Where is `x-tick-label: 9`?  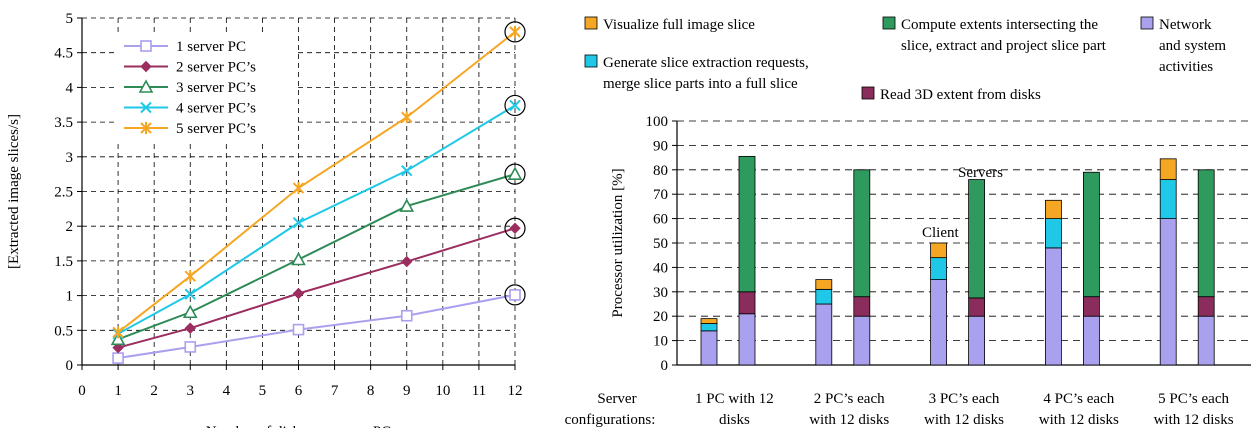 x-tick-label: 9 is located at coordinates (407, 391).